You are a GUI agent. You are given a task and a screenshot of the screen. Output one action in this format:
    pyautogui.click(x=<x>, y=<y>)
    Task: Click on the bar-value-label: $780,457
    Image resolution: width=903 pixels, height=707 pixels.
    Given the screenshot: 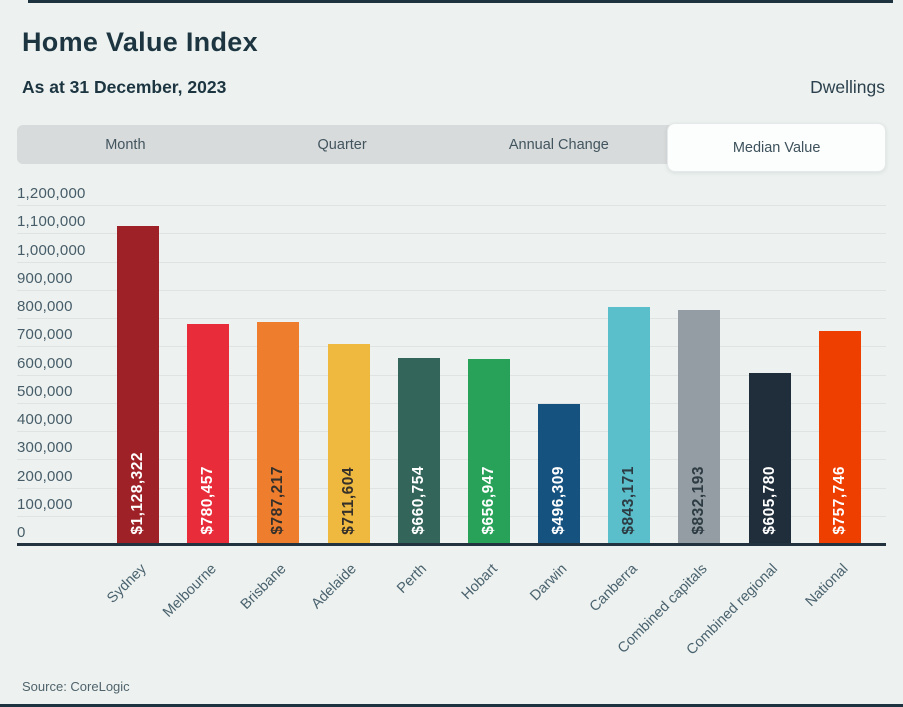 What is the action you would take?
    pyautogui.click(x=208, y=500)
    